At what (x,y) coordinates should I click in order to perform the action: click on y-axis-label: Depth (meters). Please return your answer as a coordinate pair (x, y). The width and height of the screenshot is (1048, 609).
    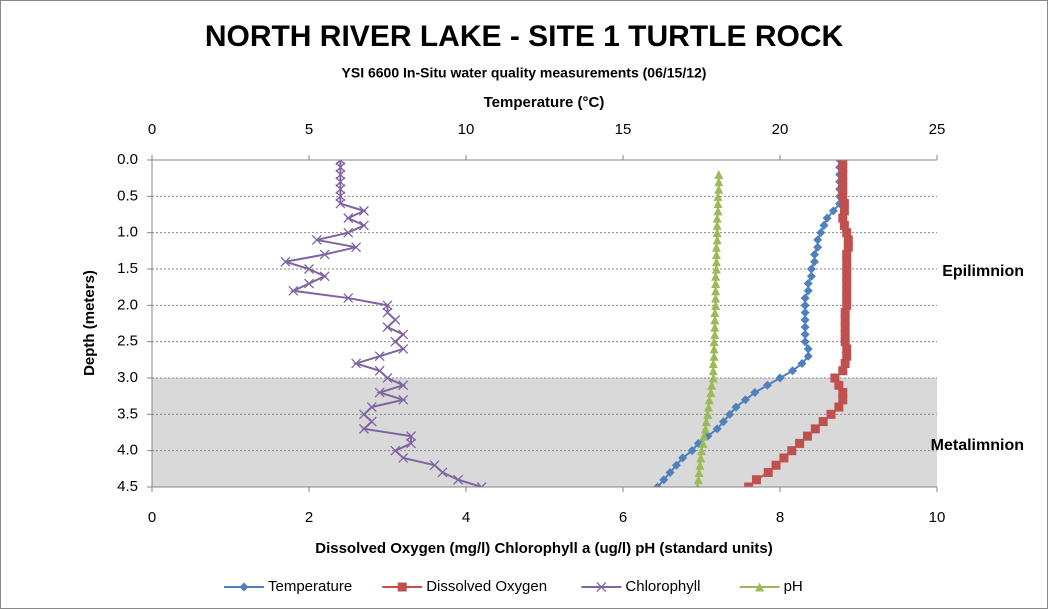
    Looking at the image, I should click on (89, 323).